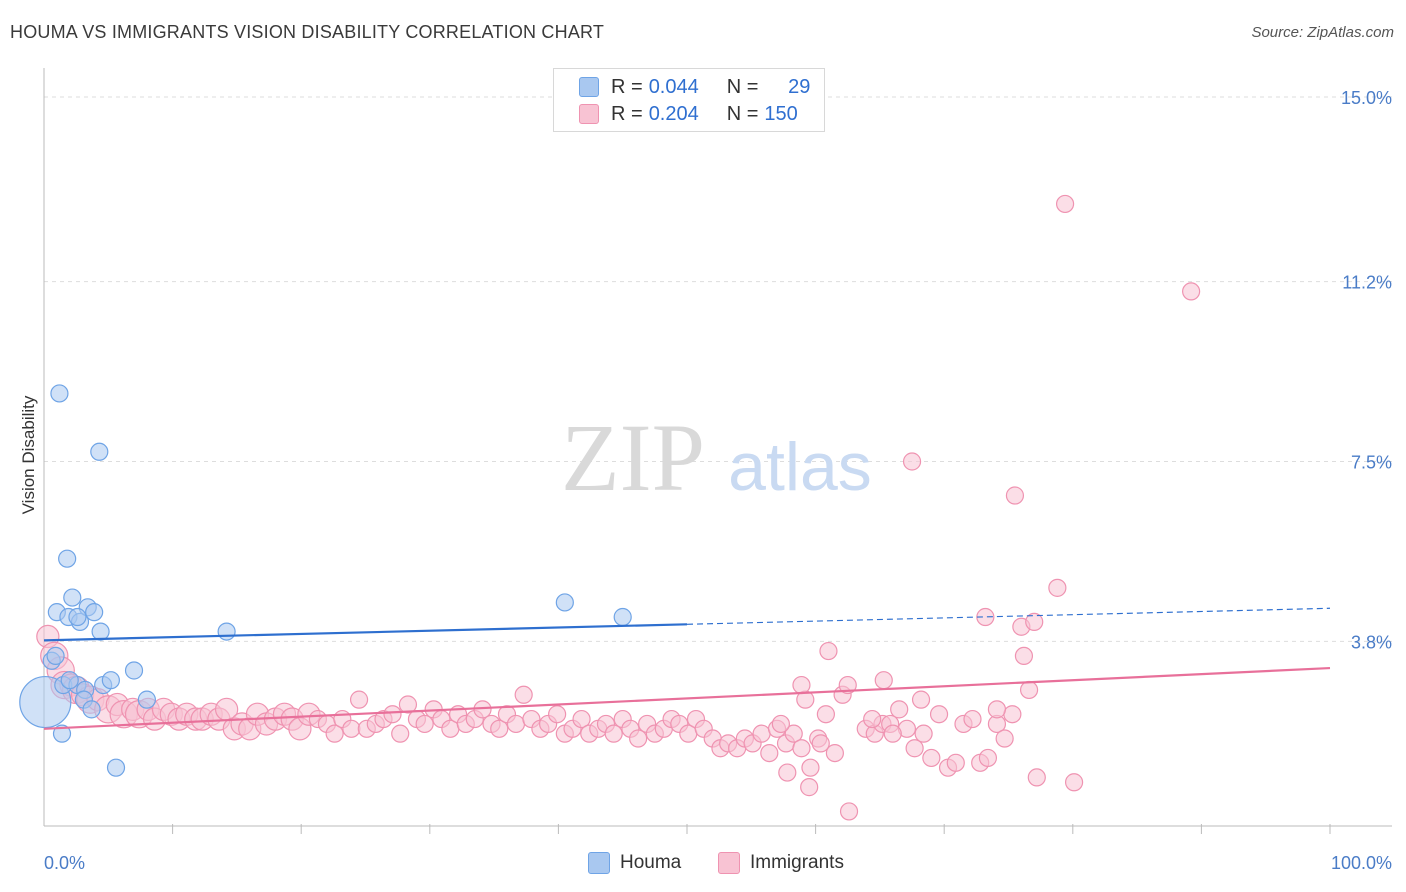 This screenshot has height=892, width=1406. Describe the element at coordinates (716, 457) in the screenshot. I see `watermark: ZIP atlas` at that location.